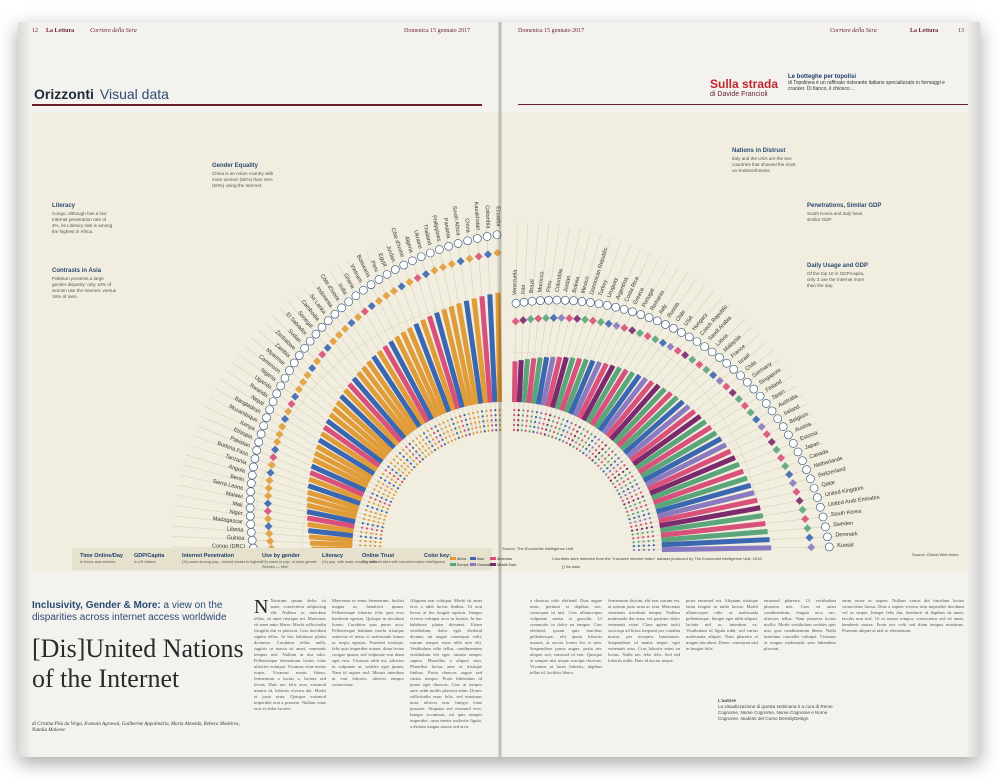 Image resolution: width=1000 pixels, height=780 pixels. I want to click on country-label: Jordan, so click(567, 284).